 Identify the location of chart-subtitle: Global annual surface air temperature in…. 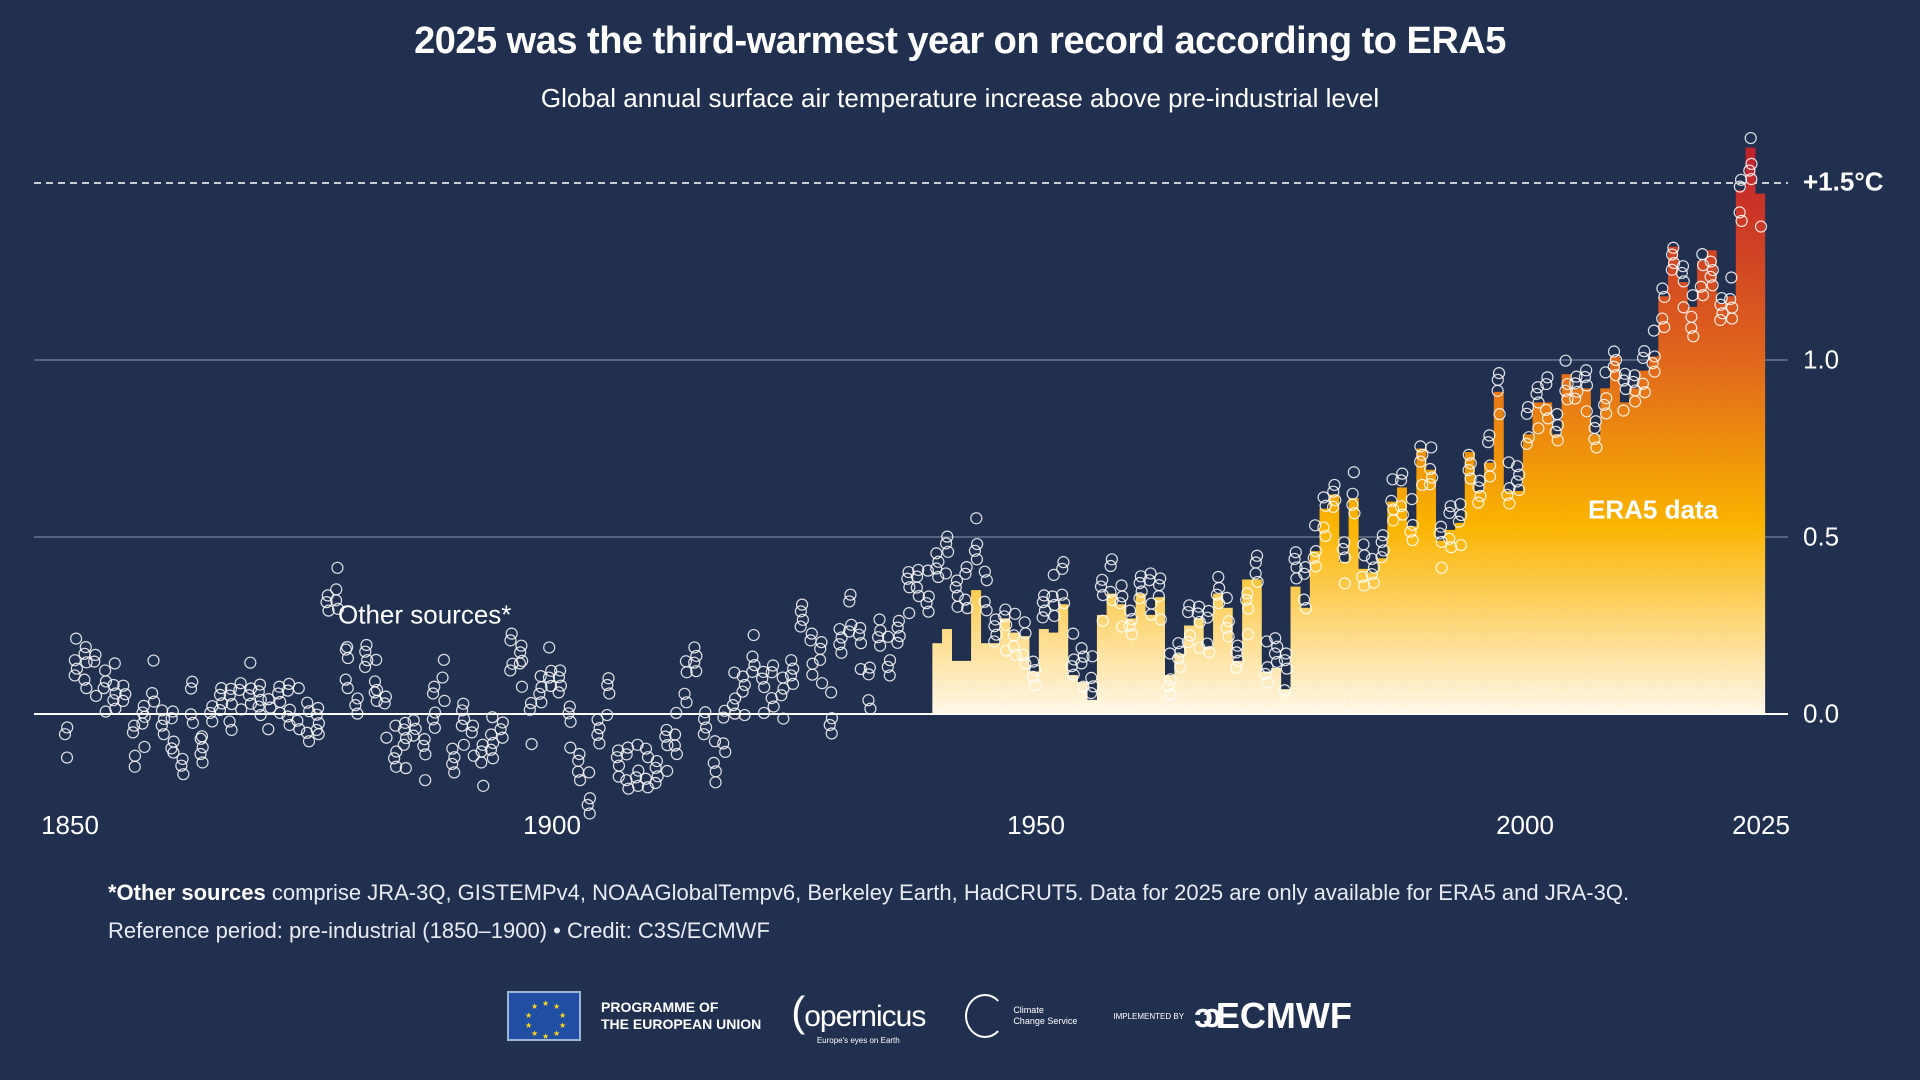
(960, 98).